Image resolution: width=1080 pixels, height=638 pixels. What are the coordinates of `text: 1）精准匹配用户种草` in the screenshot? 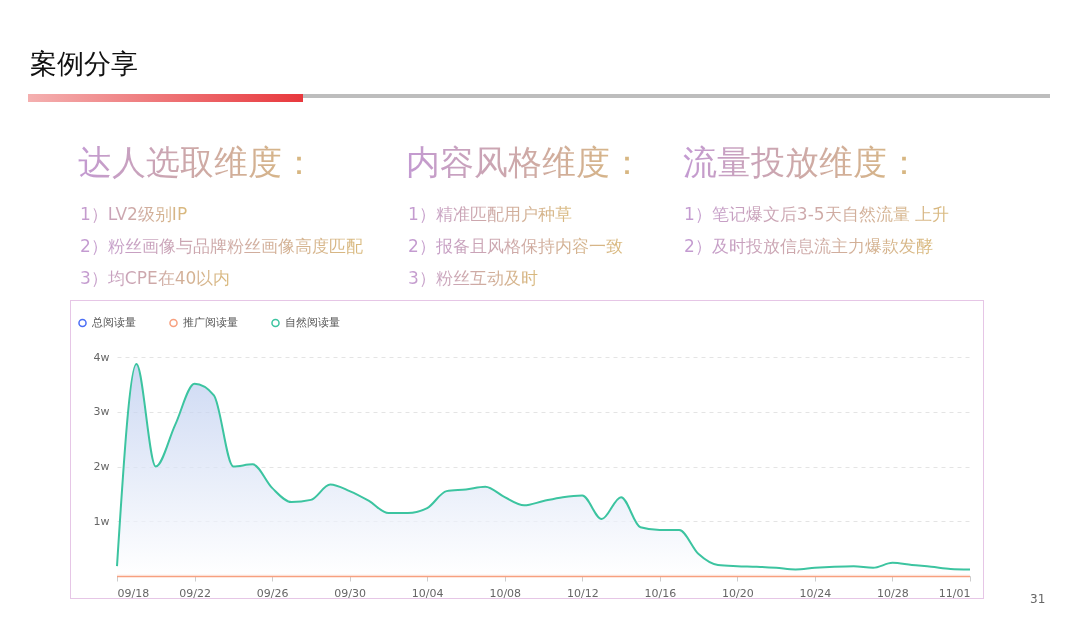 It's located at (490, 214).